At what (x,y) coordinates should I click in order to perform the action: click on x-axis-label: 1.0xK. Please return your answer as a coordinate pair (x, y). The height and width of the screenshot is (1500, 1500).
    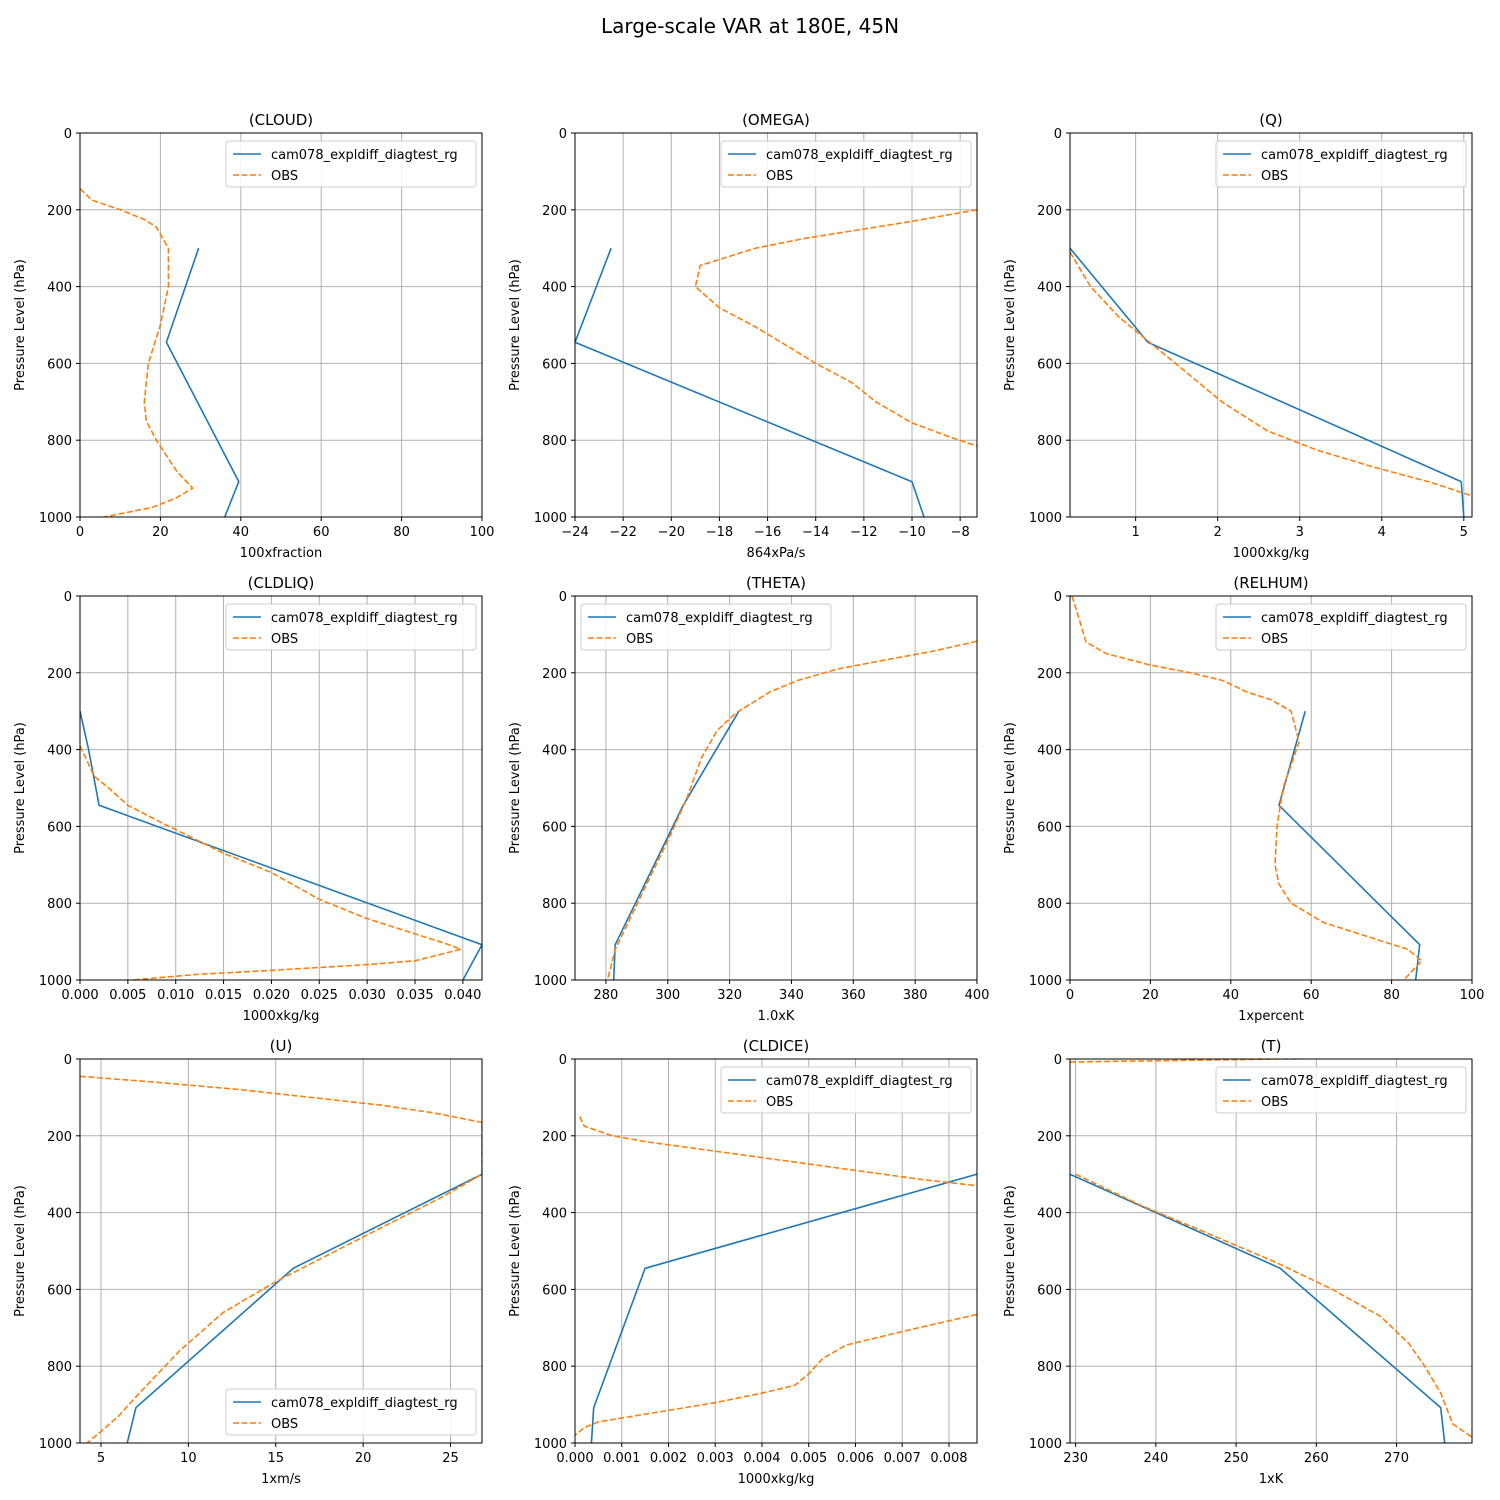
    Looking at the image, I should click on (776, 1016).